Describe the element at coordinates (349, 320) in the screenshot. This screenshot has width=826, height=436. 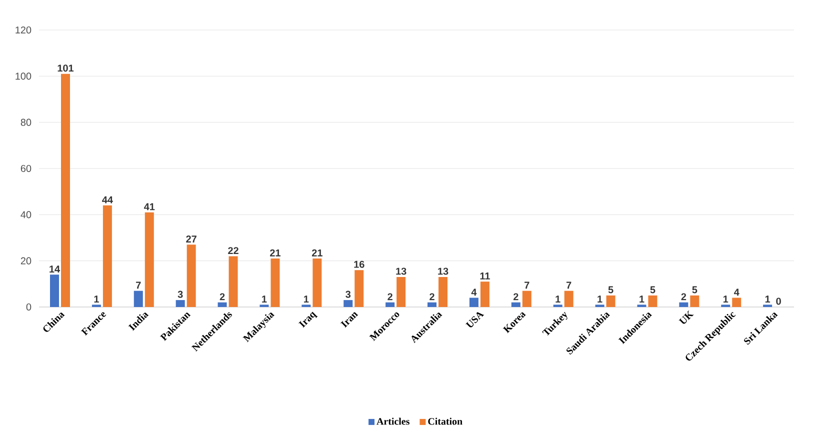
I see `x-tick-label: Iran` at that location.